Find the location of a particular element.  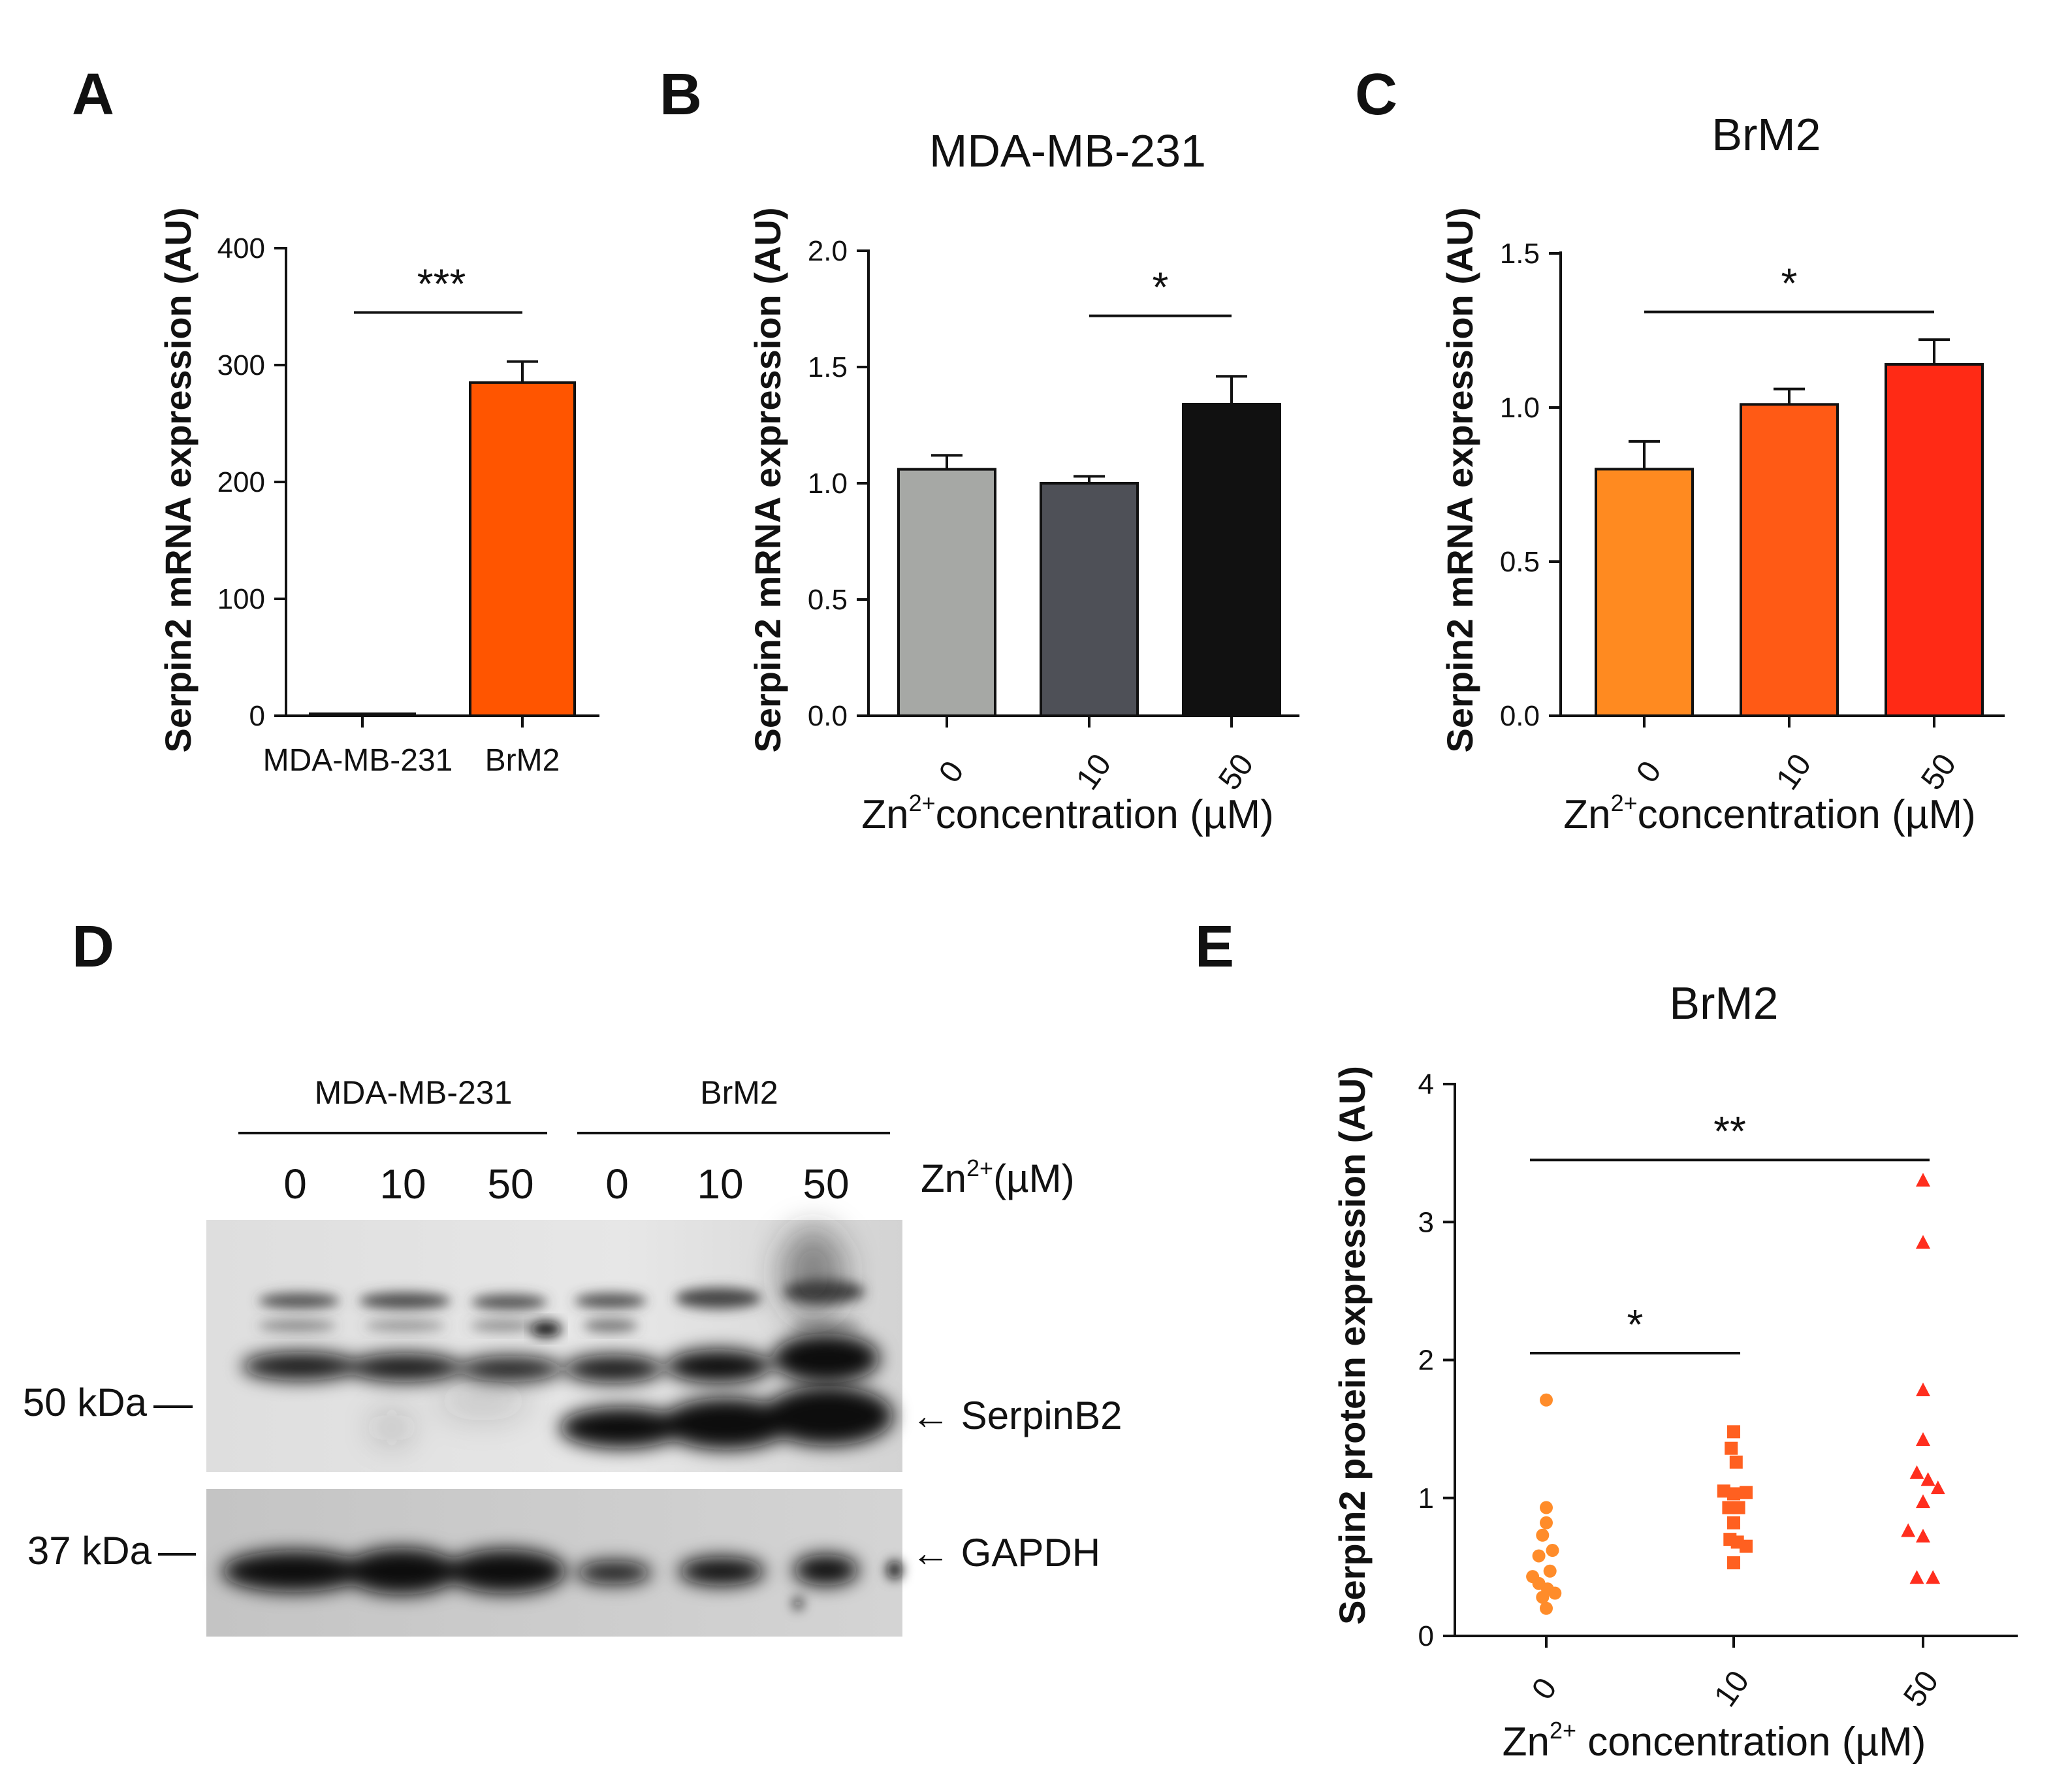

panel-c-sig-label: * is located at coordinates (1789, 283).